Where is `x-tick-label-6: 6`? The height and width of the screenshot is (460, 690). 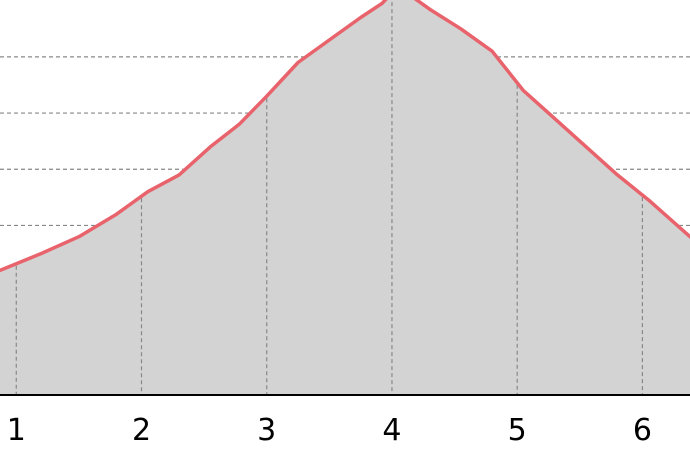 x-tick-label-6: 6 is located at coordinates (642, 430).